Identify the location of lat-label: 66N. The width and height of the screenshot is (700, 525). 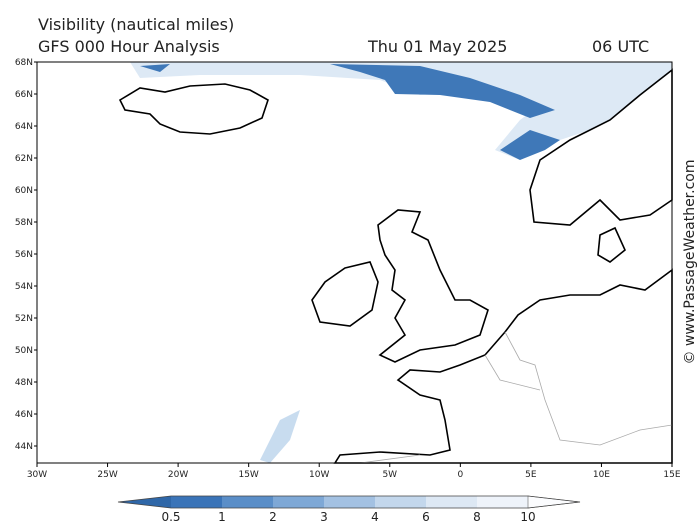
(24, 95).